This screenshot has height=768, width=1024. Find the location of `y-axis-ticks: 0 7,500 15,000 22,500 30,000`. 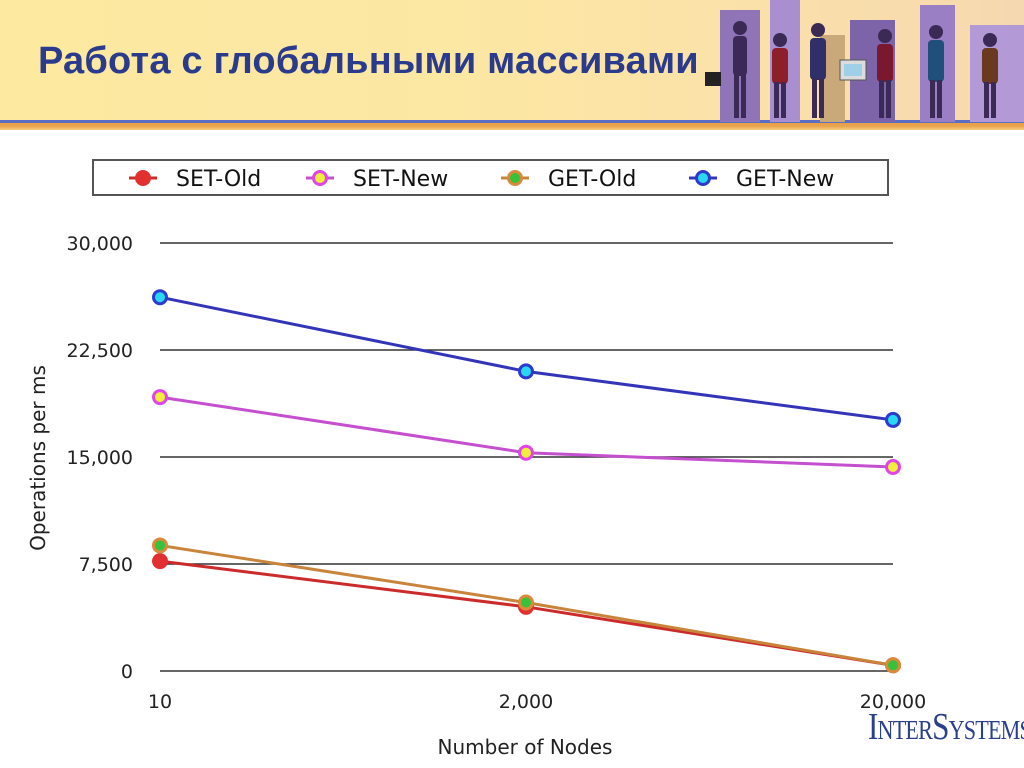

y-axis-ticks: 0 7,500 15,000 22,500 30,000 is located at coordinates (100, 458).